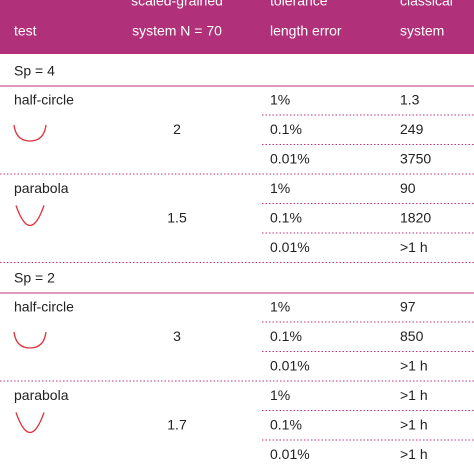 This screenshot has width=474, height=469. I want to click on header-top: classical, so click(426, 4).